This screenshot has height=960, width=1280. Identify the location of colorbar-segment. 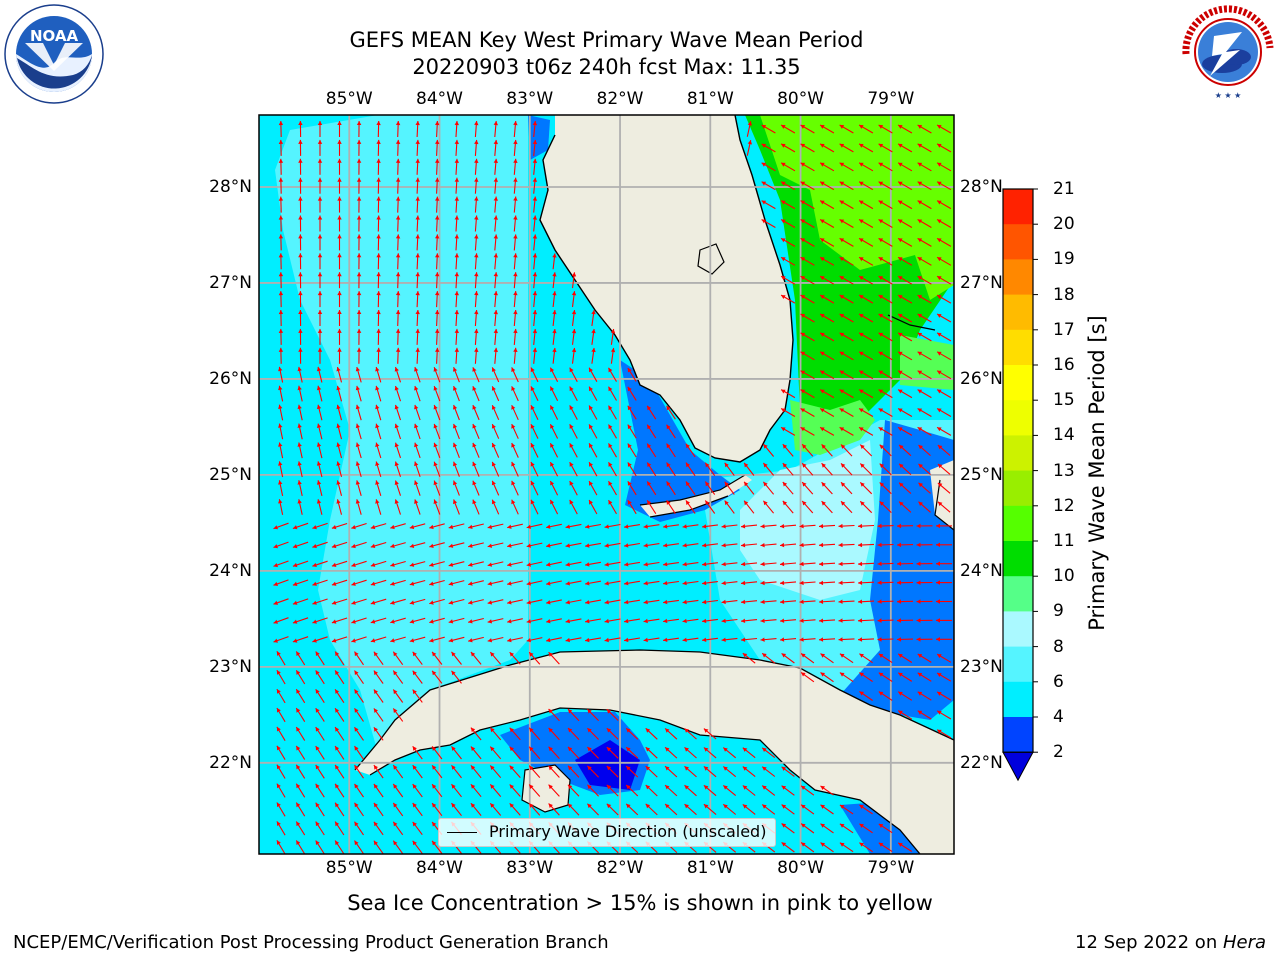
(1018, 383).